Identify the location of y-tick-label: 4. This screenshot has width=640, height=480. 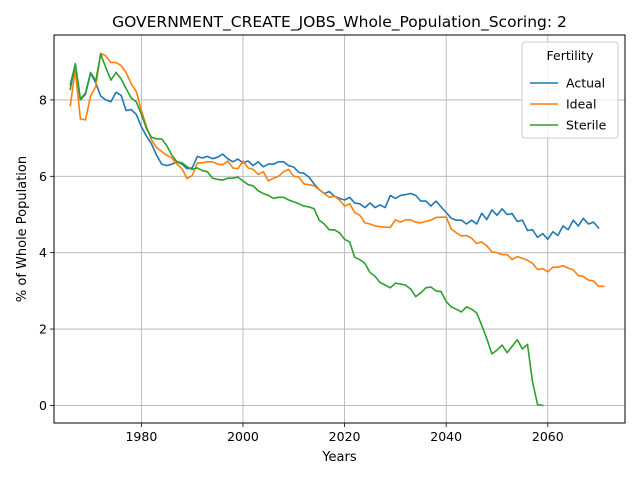
(43, 252).